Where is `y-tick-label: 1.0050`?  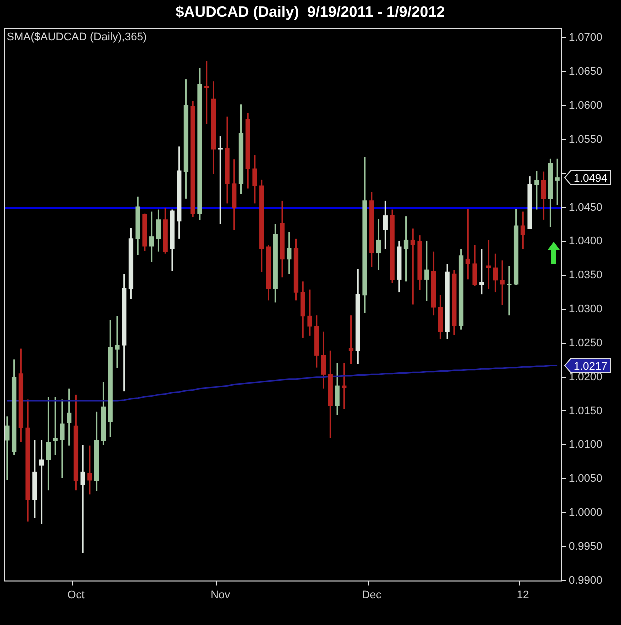
y-tick-label: 1.0050 is located at coordinates (586, 479).